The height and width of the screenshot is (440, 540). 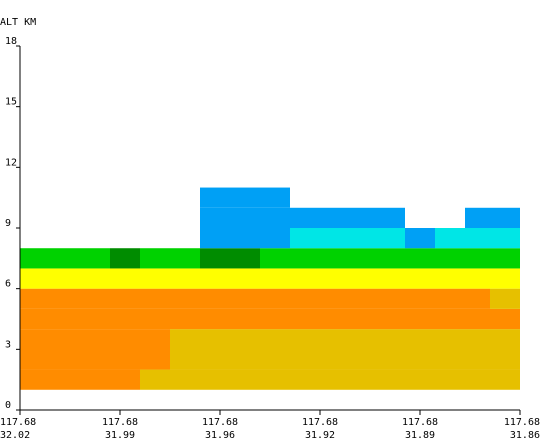 What do you see at coordinates (18, 22) in the screenshot?
I see `y-axis-label: ALT KM` at bounding box center [18, 22].